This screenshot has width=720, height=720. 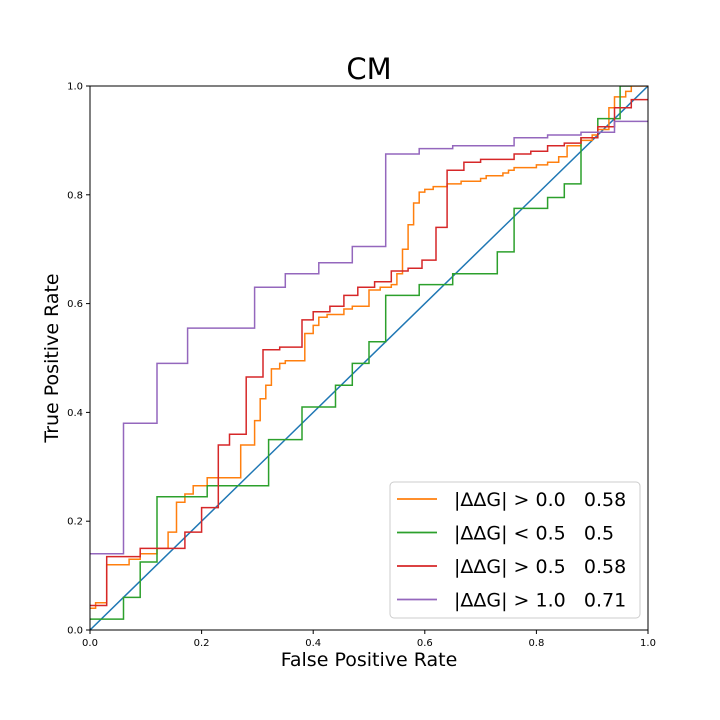 What do you see at coordinates (536, 643) in the screenshot?
I see `x-tick-label: 0.8` at bounding box center [536, 643].